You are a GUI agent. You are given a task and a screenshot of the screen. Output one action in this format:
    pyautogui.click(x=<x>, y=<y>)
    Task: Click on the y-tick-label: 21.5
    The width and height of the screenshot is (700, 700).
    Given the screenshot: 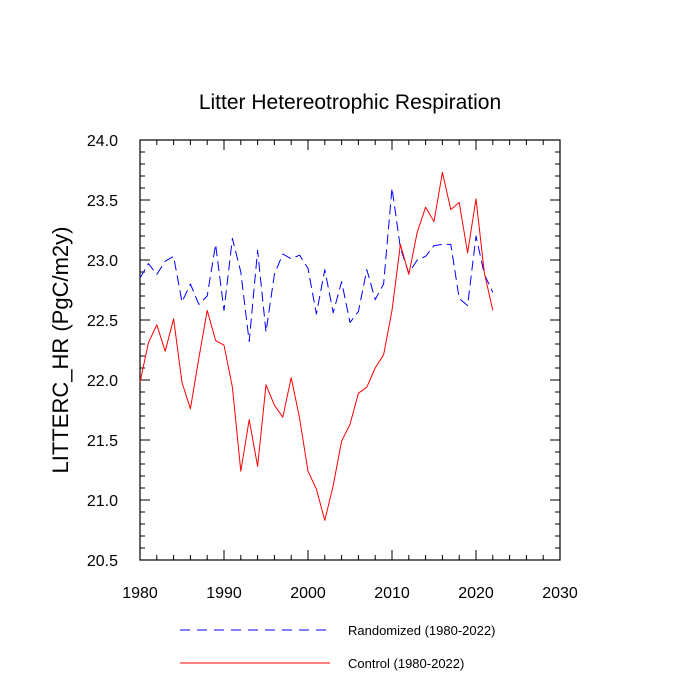 What is the action you would take?
    pyautogui.click(x=102, y=441)
    